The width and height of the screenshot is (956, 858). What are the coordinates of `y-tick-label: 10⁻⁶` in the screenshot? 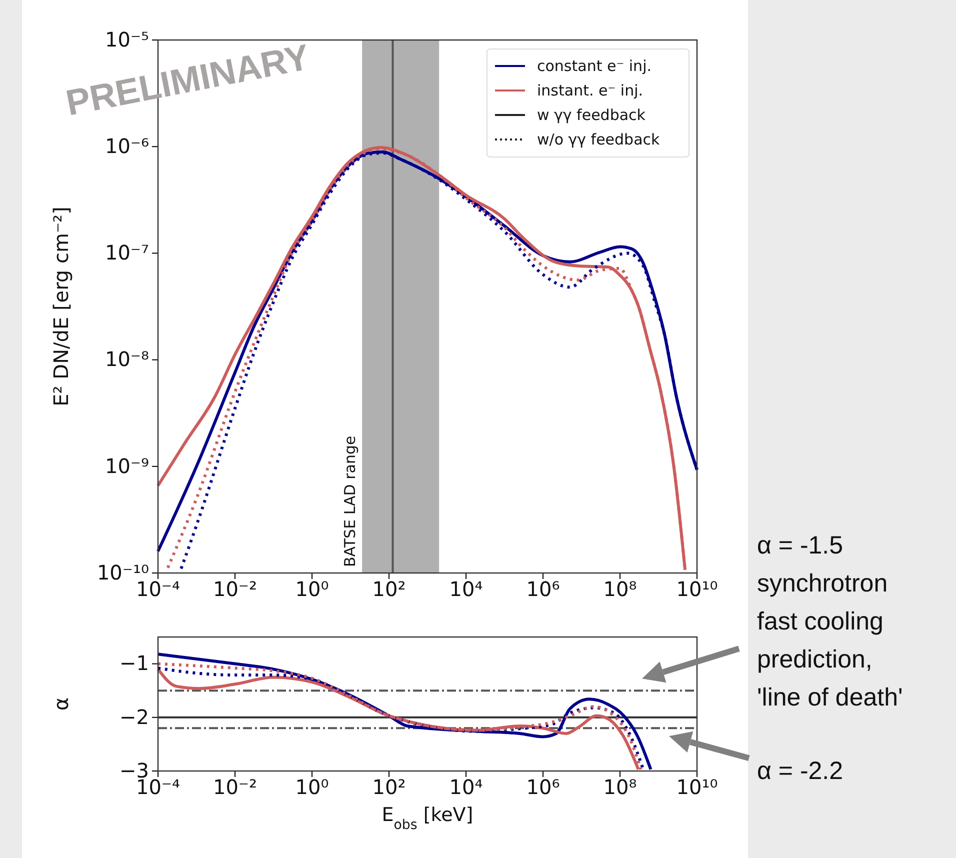 It's located at (126, 146).